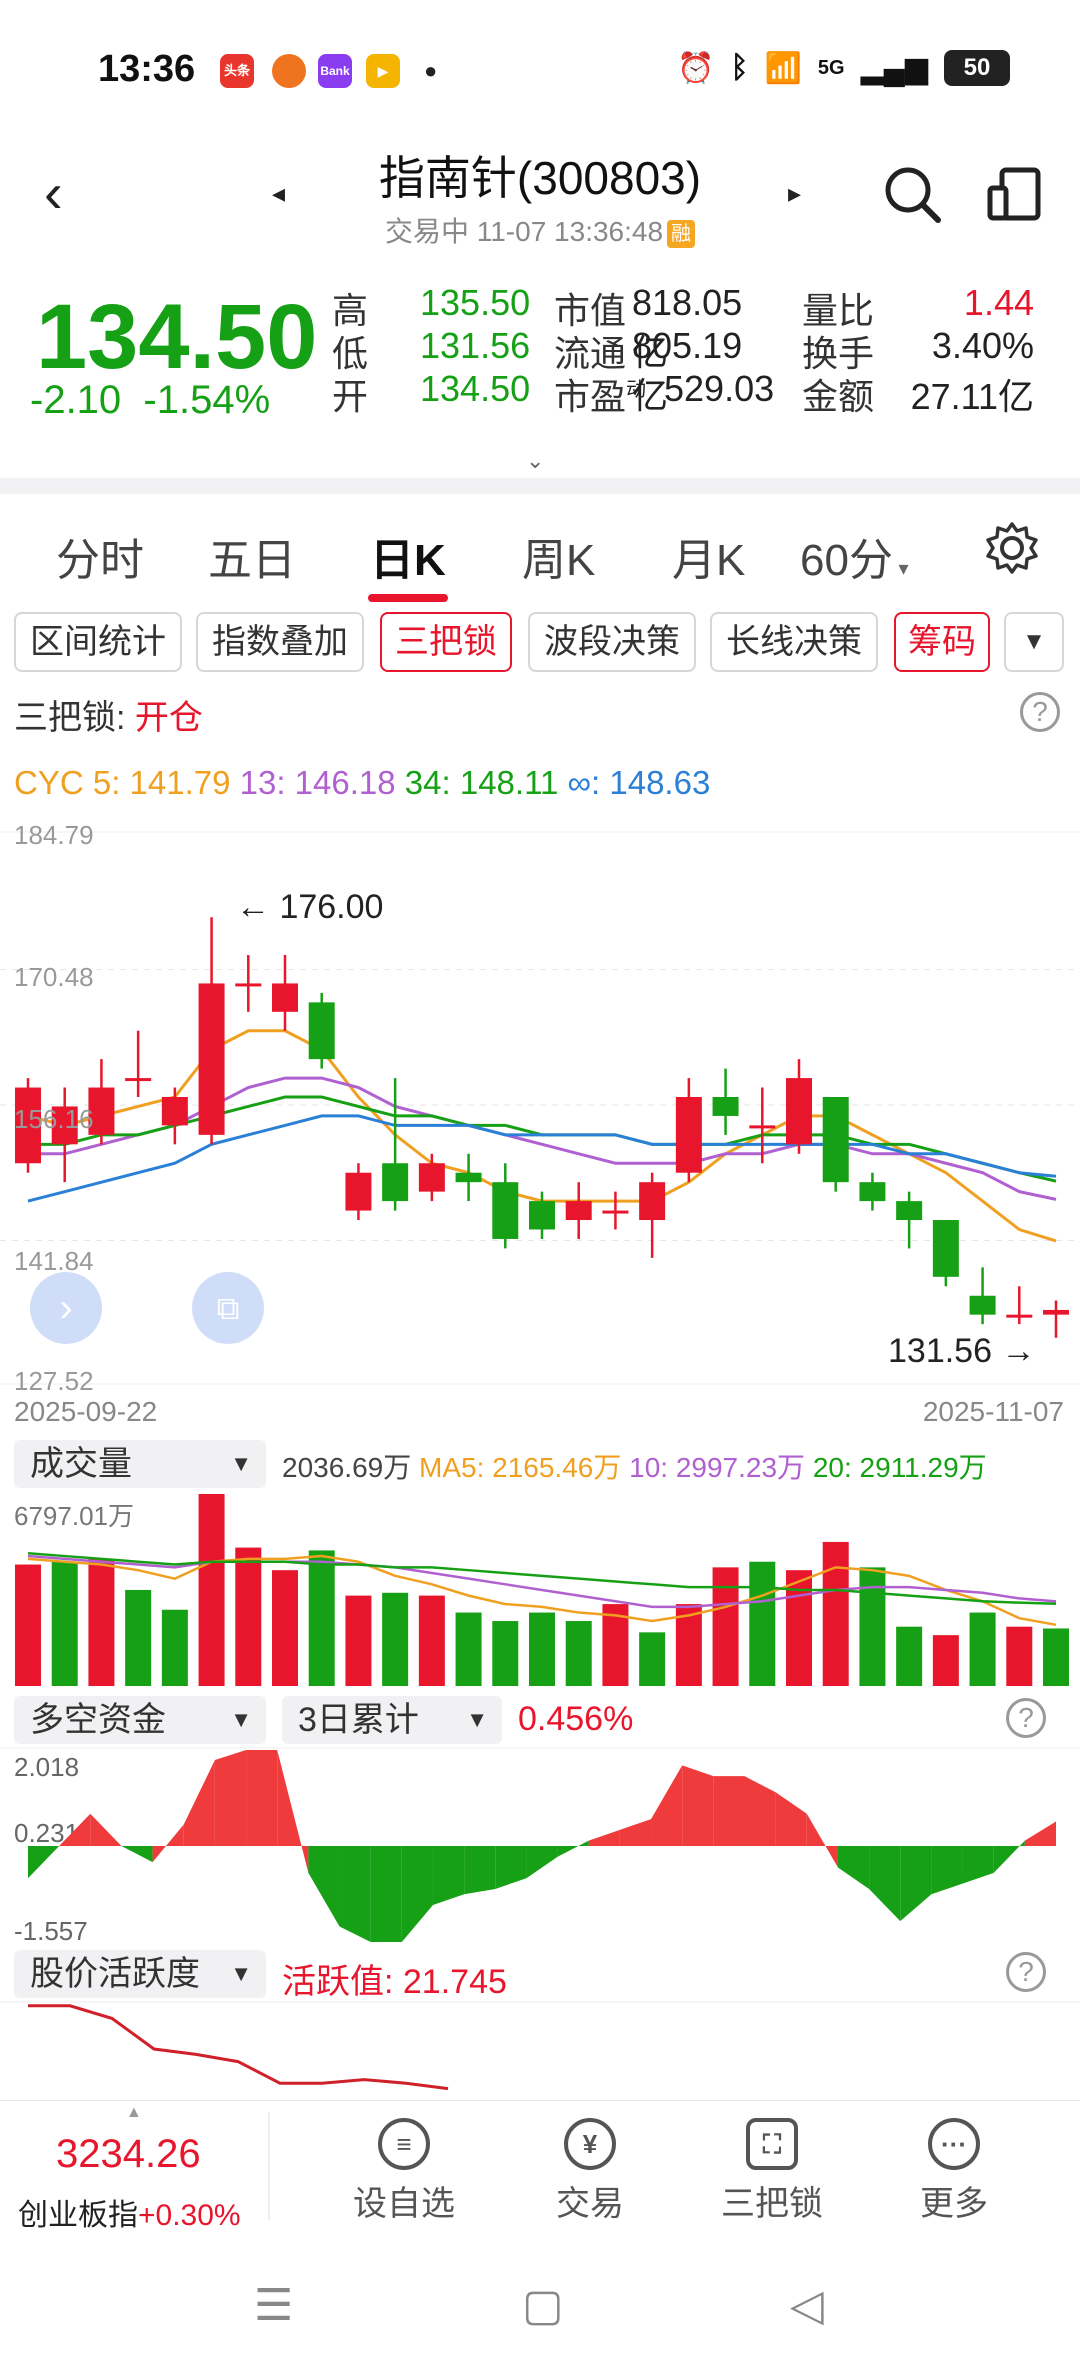 The height and width of the screenshot is (2373, 1080). Describe the element at coordinates (772, 2171) in the screenshot. I see `nav-three-locks: ⛶ 三把锁` at that location.